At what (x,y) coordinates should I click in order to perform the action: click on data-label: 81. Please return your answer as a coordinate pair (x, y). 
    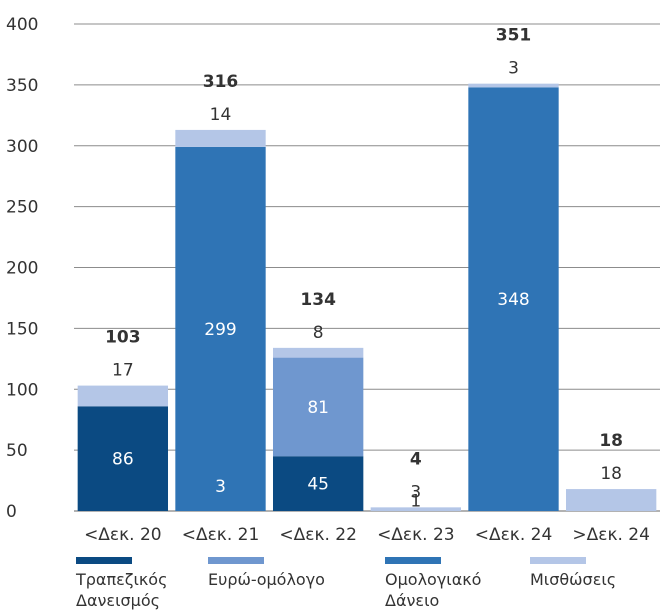
    Looking at the image, I should click on (318, 408).